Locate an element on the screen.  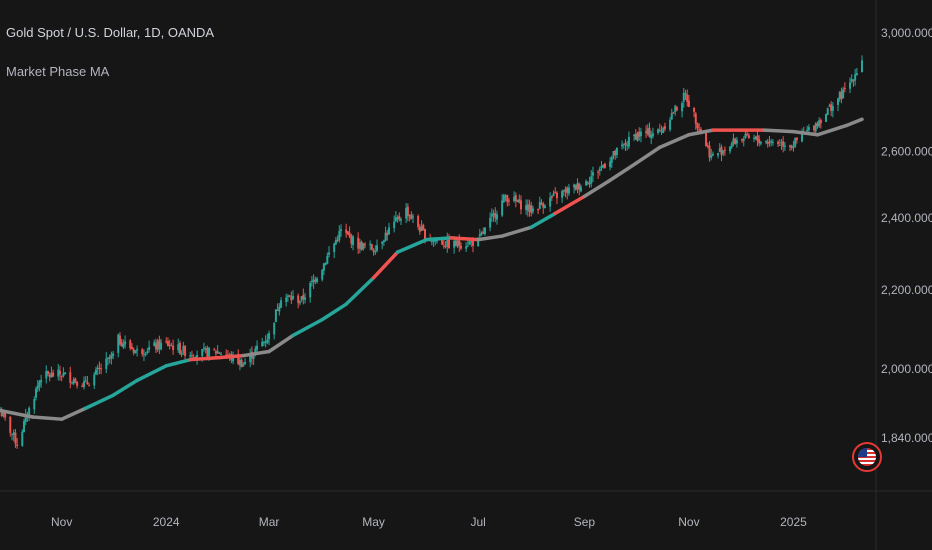
x-tick-label: Sep is located at coordinates (585, 522).